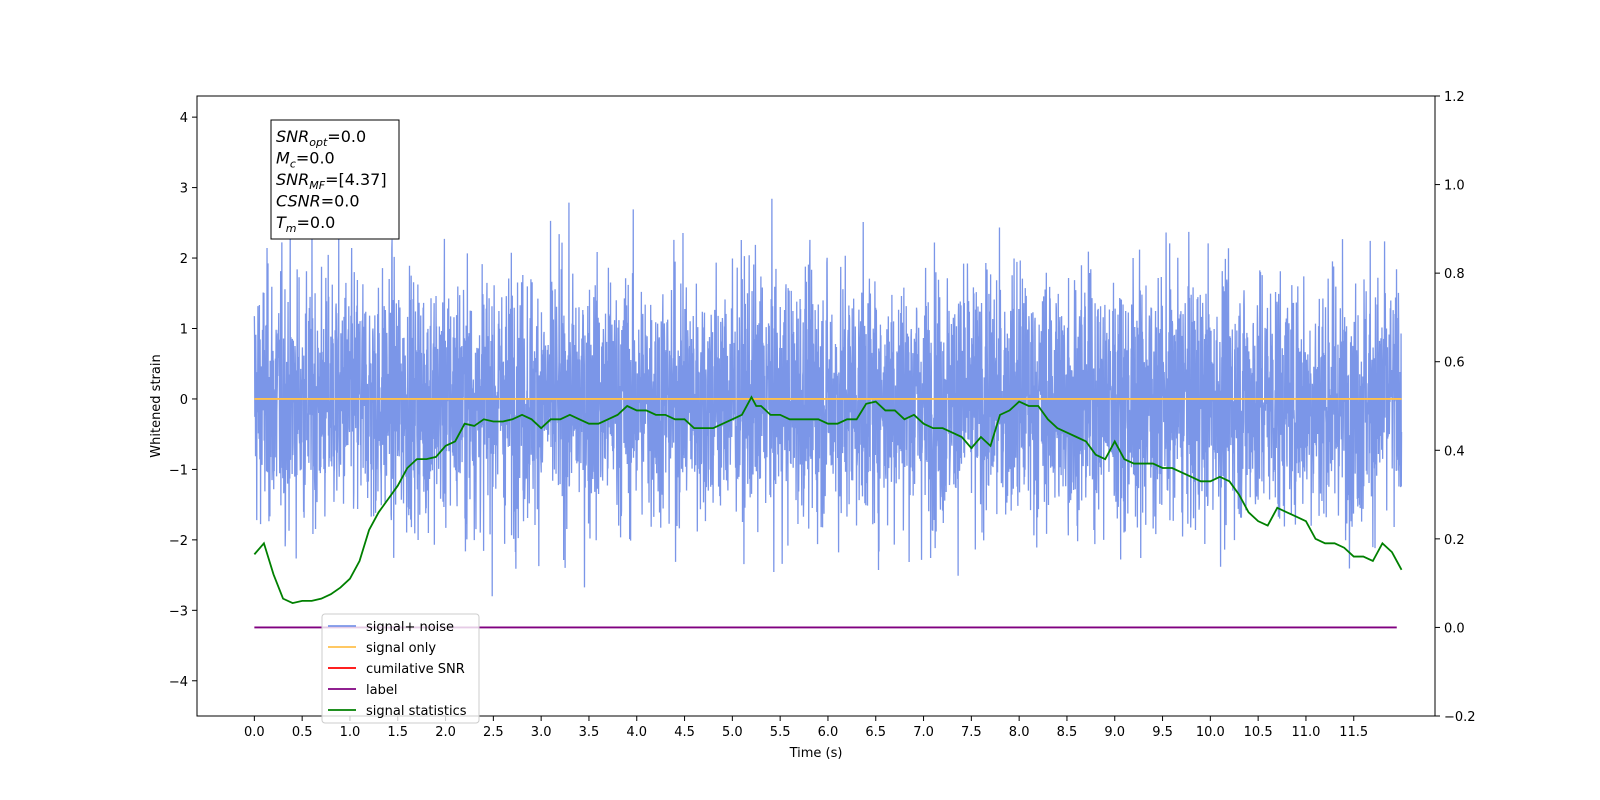 This screenshot has width=1600, height=800. Describe the element at coordinates (321, 138) in the screenshot. I see `annotation-line: SNRopt=0.0` at that location.